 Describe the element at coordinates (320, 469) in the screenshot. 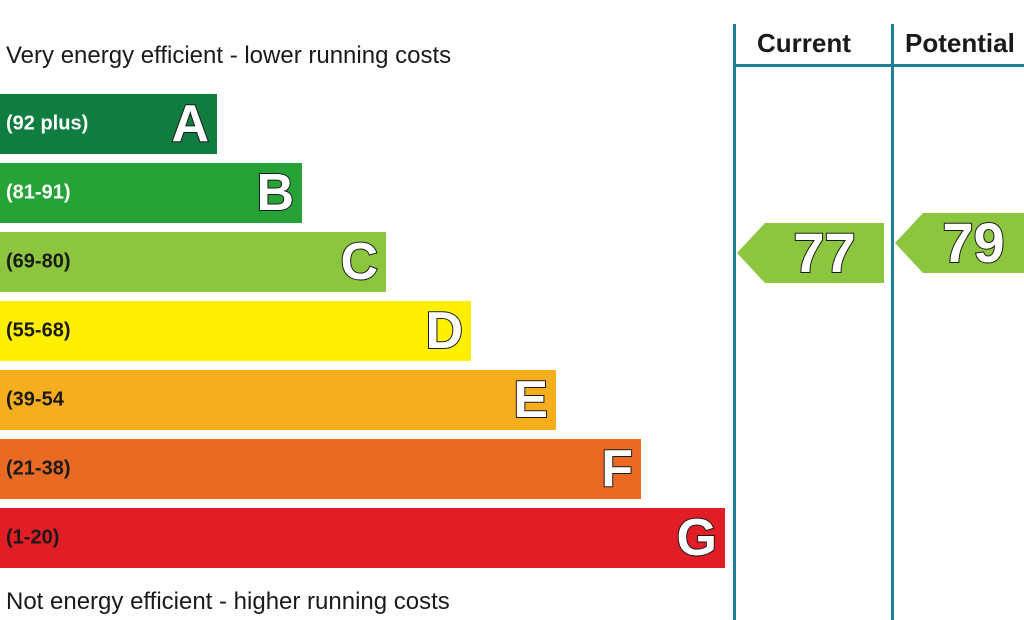

I see `band-f: (21-38) F` at that location.